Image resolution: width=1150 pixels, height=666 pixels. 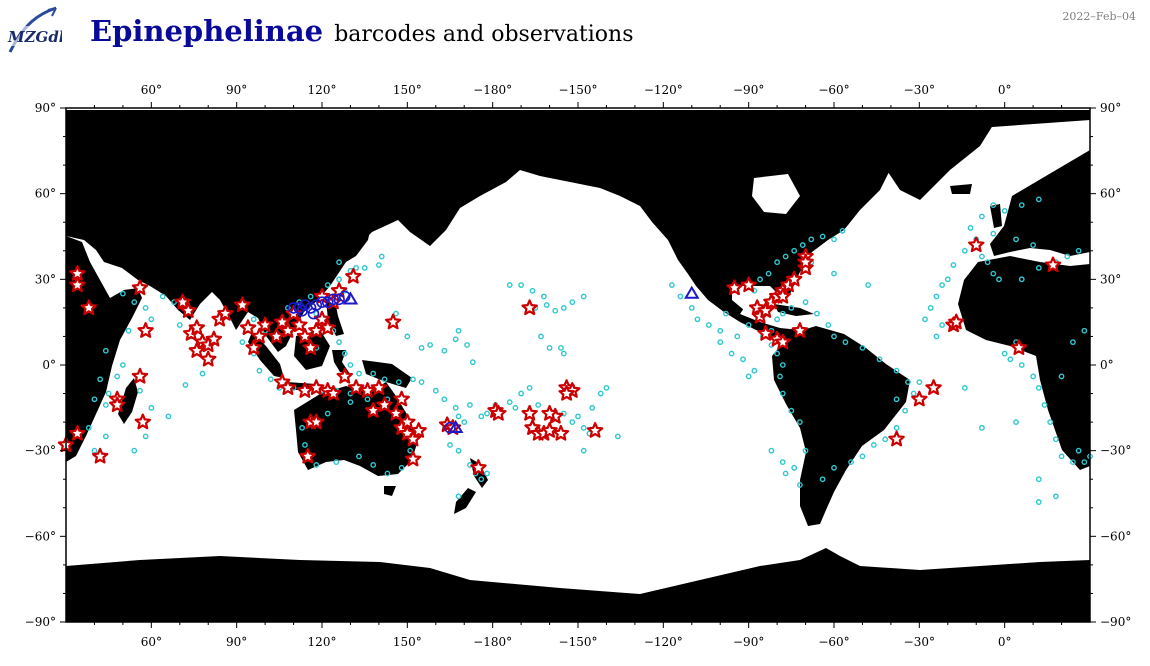 I want to click on lat-label-right: 0°, so click(x=1107, y=365).